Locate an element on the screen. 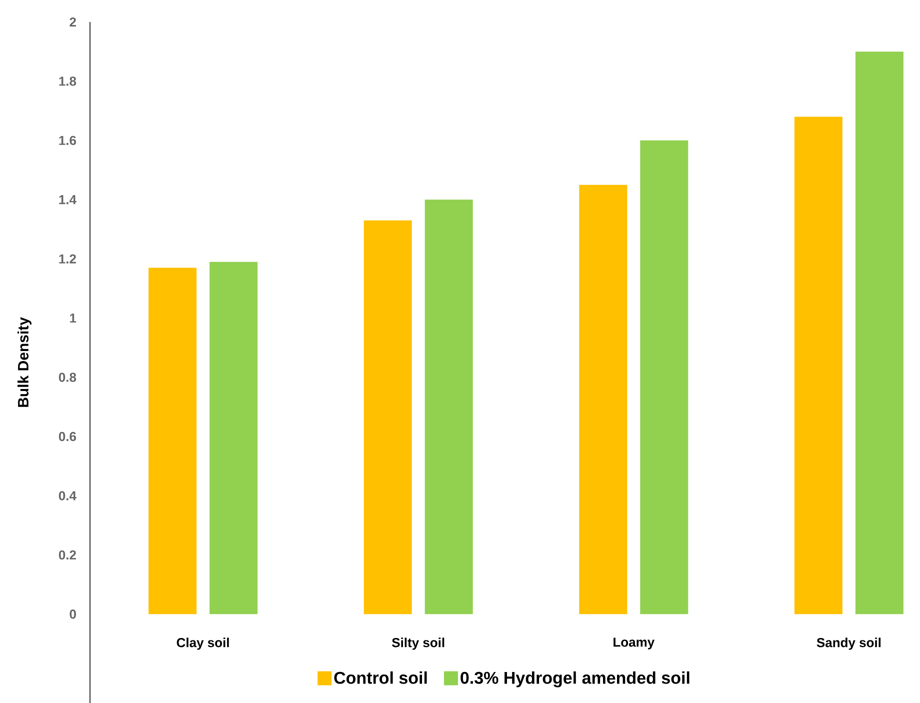 Image resolution: width=920 pixels, height=703 pixels. y-tick-label: 0.6 is located at coordinates (67, 436).